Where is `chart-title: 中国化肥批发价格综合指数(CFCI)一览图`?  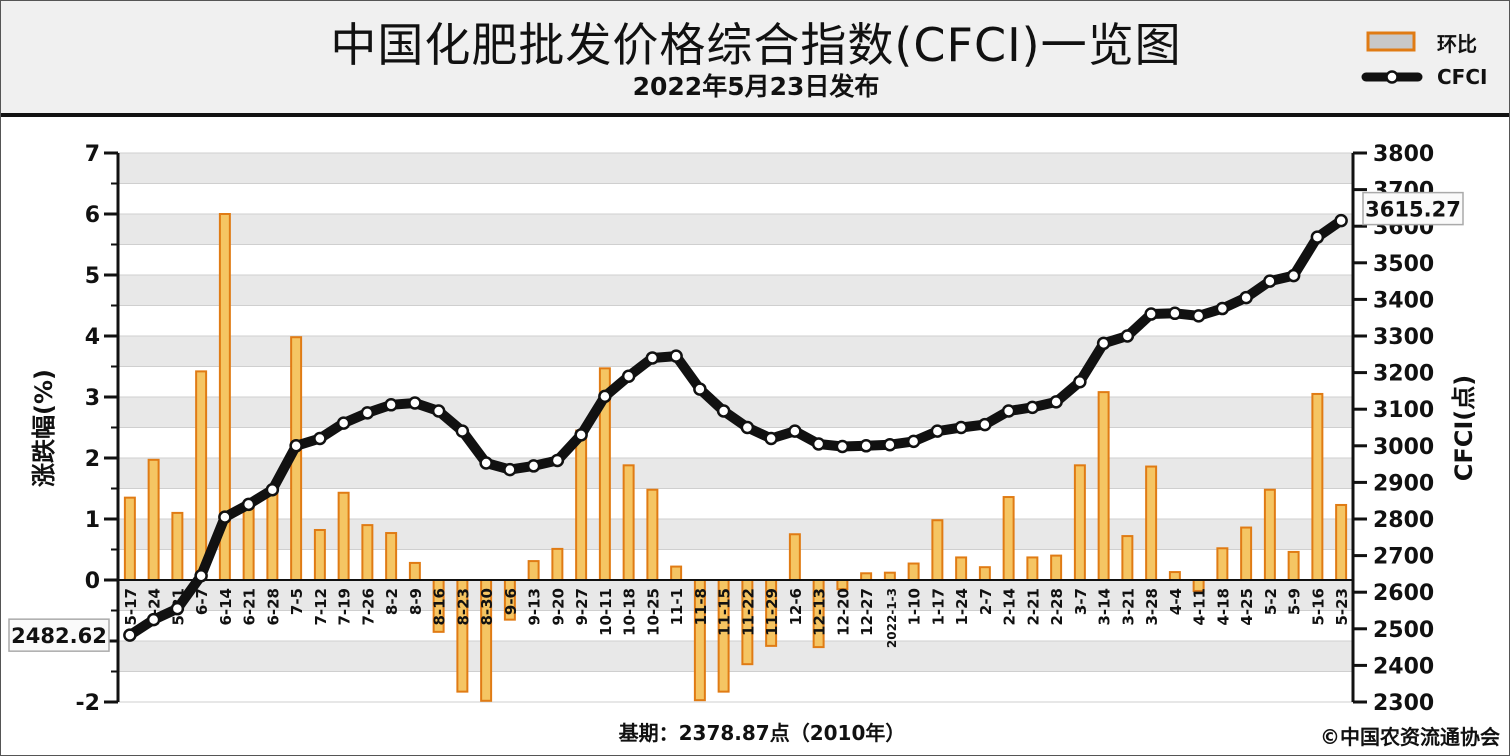
chart-title: 中国化肥批发价格综合指数(CFCI)一览图 is located at coordinates (756, 45).